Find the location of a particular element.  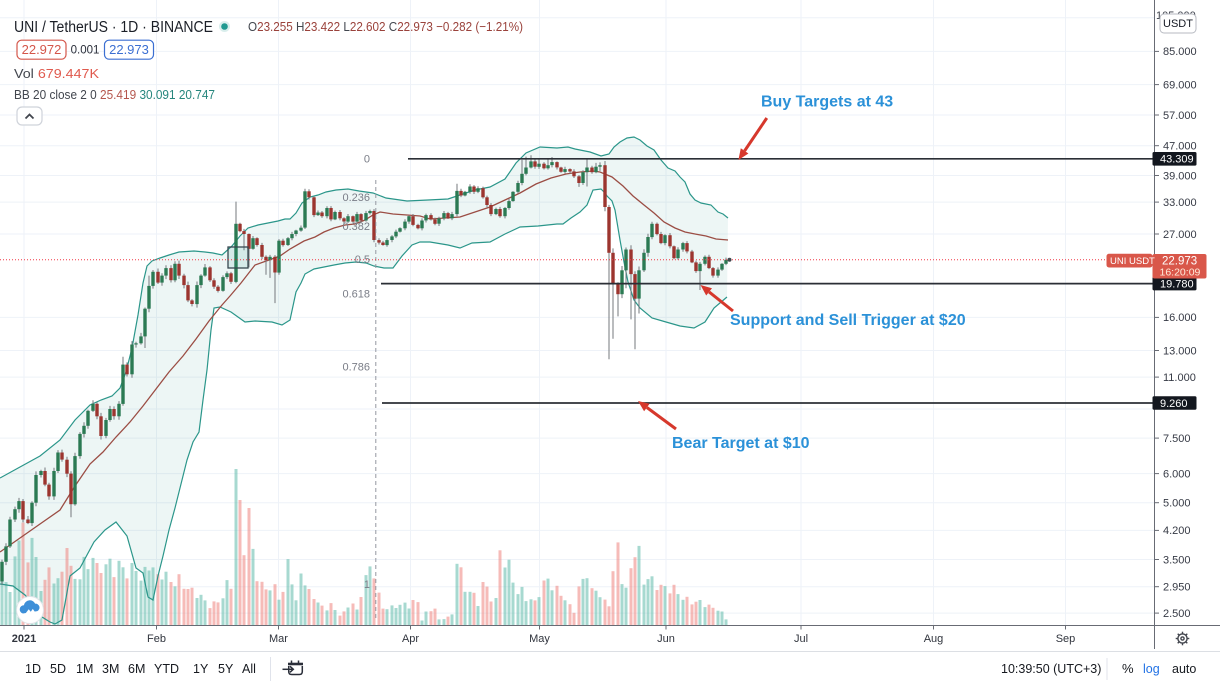

svg-text: 1D is located at coordinates (33, 669).